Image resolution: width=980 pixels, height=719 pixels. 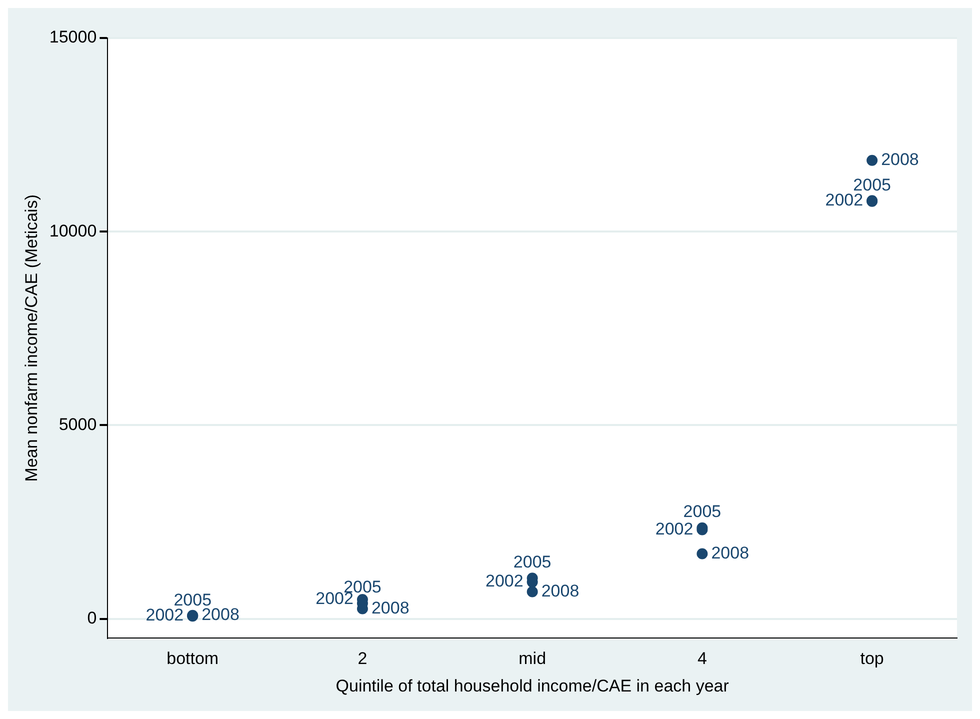 I want to click on series-label: 2008, so click(x=900, y=160).